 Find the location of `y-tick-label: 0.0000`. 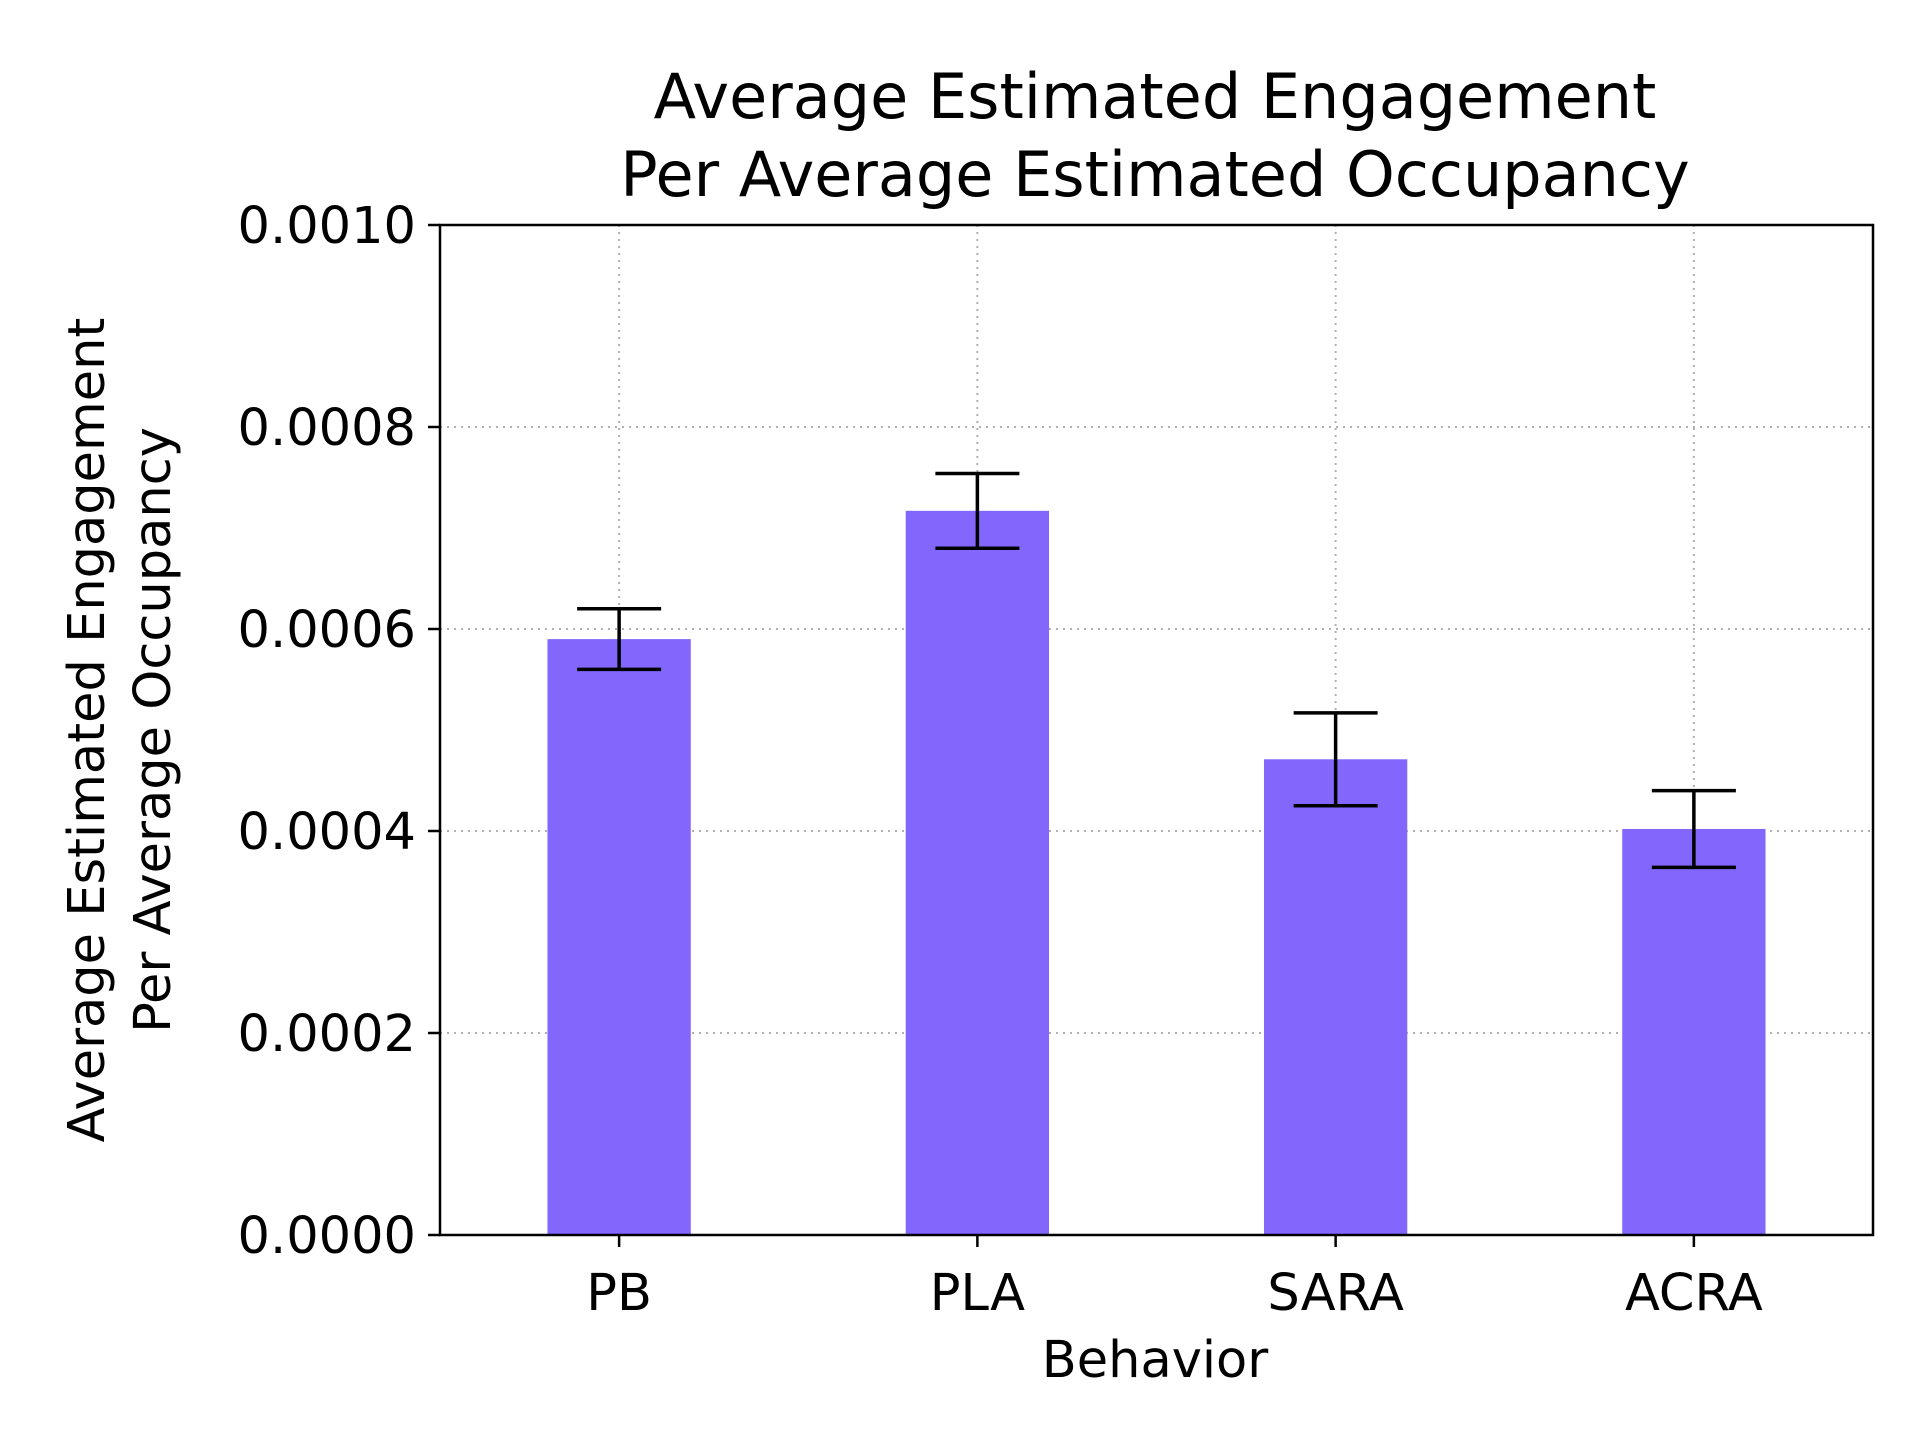

y-tick-label: 0.0000 is located at coordinates (327, 1236).